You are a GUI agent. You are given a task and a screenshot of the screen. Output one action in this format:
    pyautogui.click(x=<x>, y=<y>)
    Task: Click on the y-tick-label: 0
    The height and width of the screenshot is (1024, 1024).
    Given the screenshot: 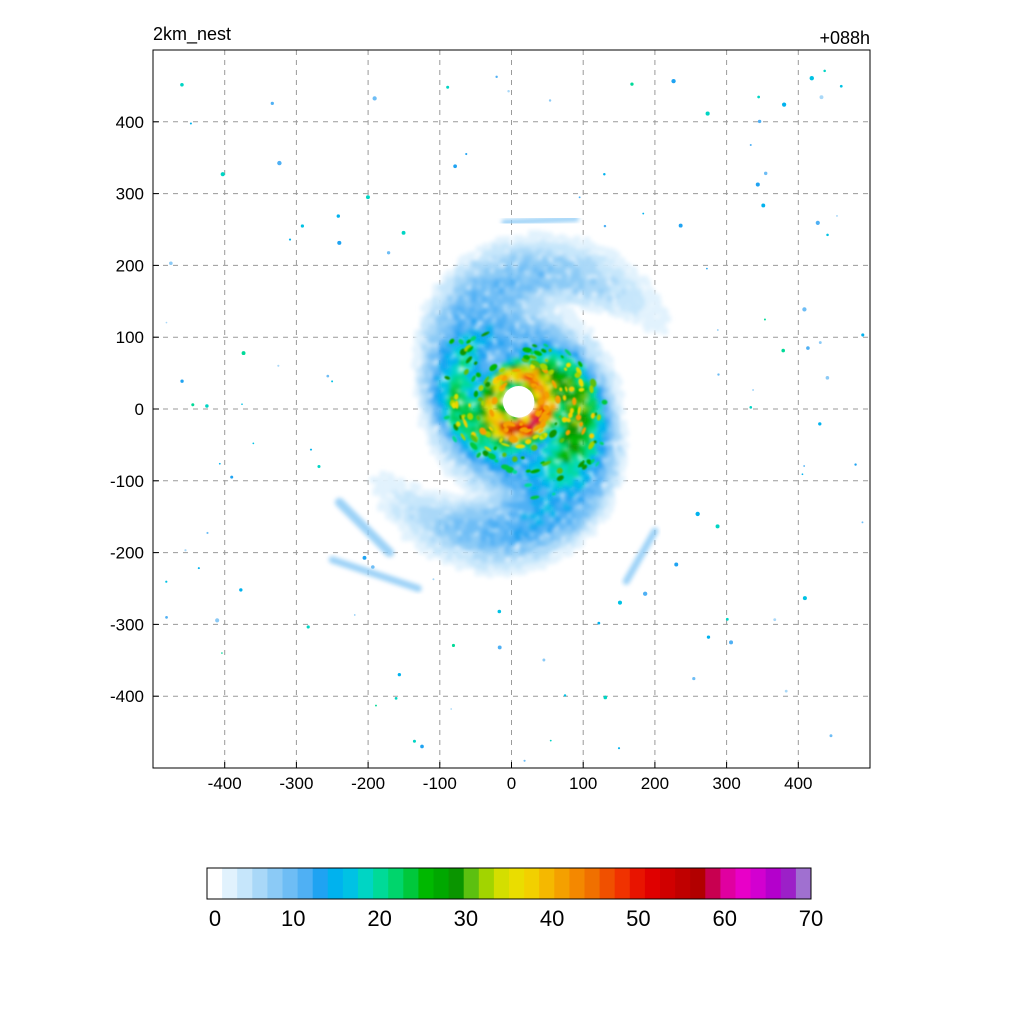 What is the action you would take?
    pyautogui.click(x=139, y=409)
    